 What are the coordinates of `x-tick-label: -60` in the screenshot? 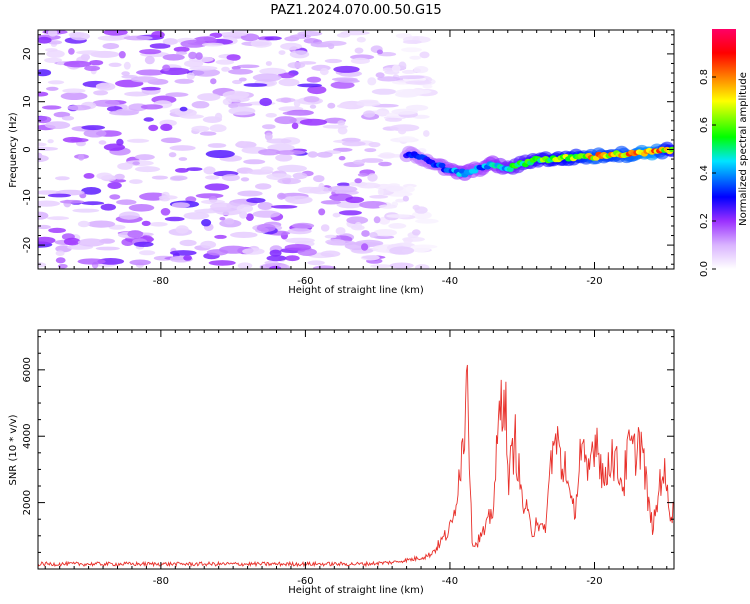 It's located at (305, 281).